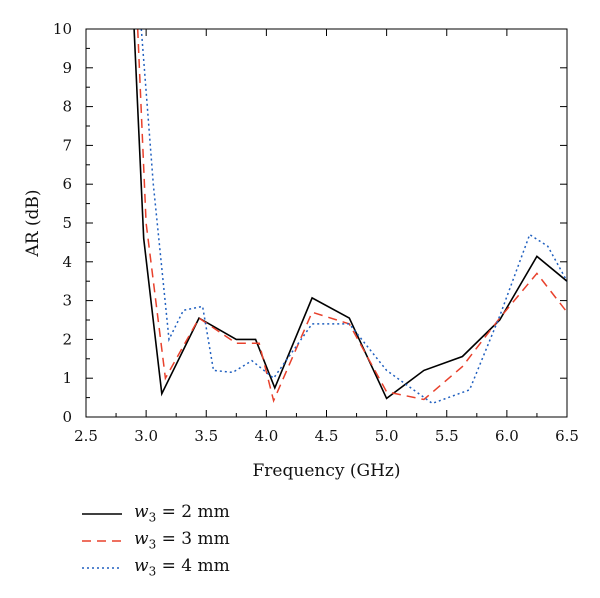 This screenshot has height=598, width=600. I want to click on x-axis-label: Frequency (GHz), so click(327, 470).